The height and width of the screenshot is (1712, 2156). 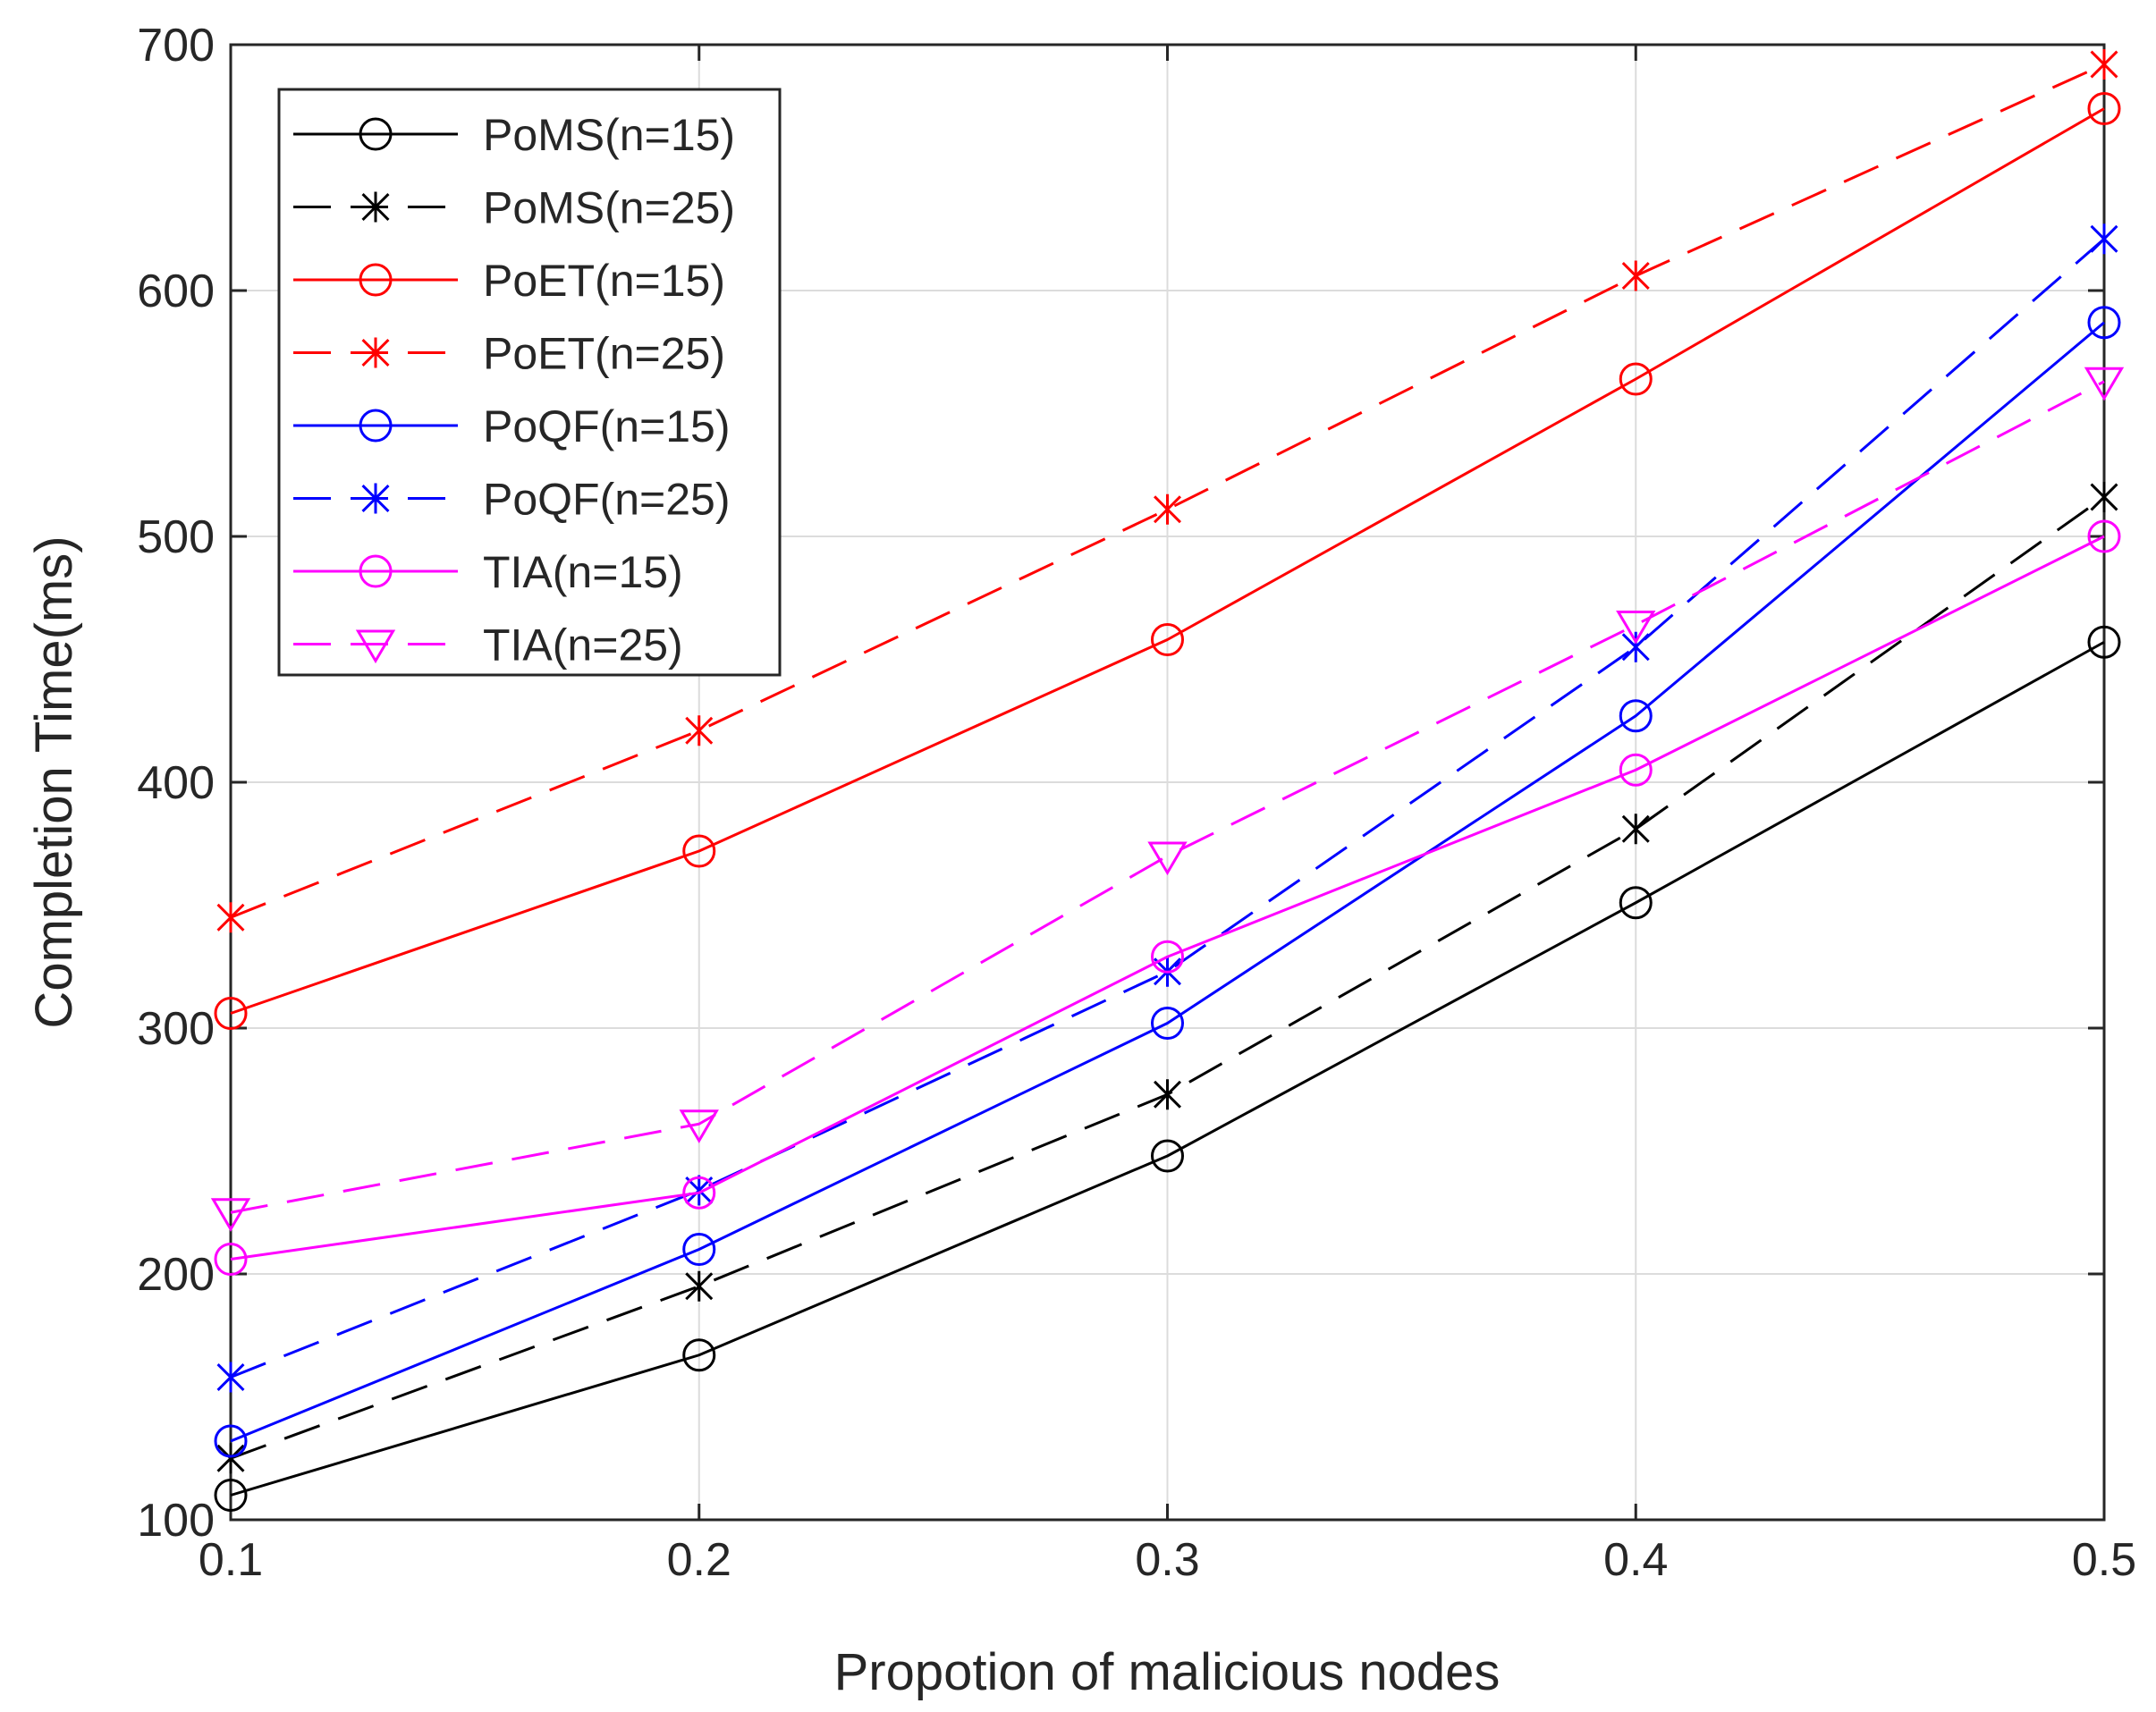 I want to click on y-tick-label: 300, so click(x=176, y=1029).